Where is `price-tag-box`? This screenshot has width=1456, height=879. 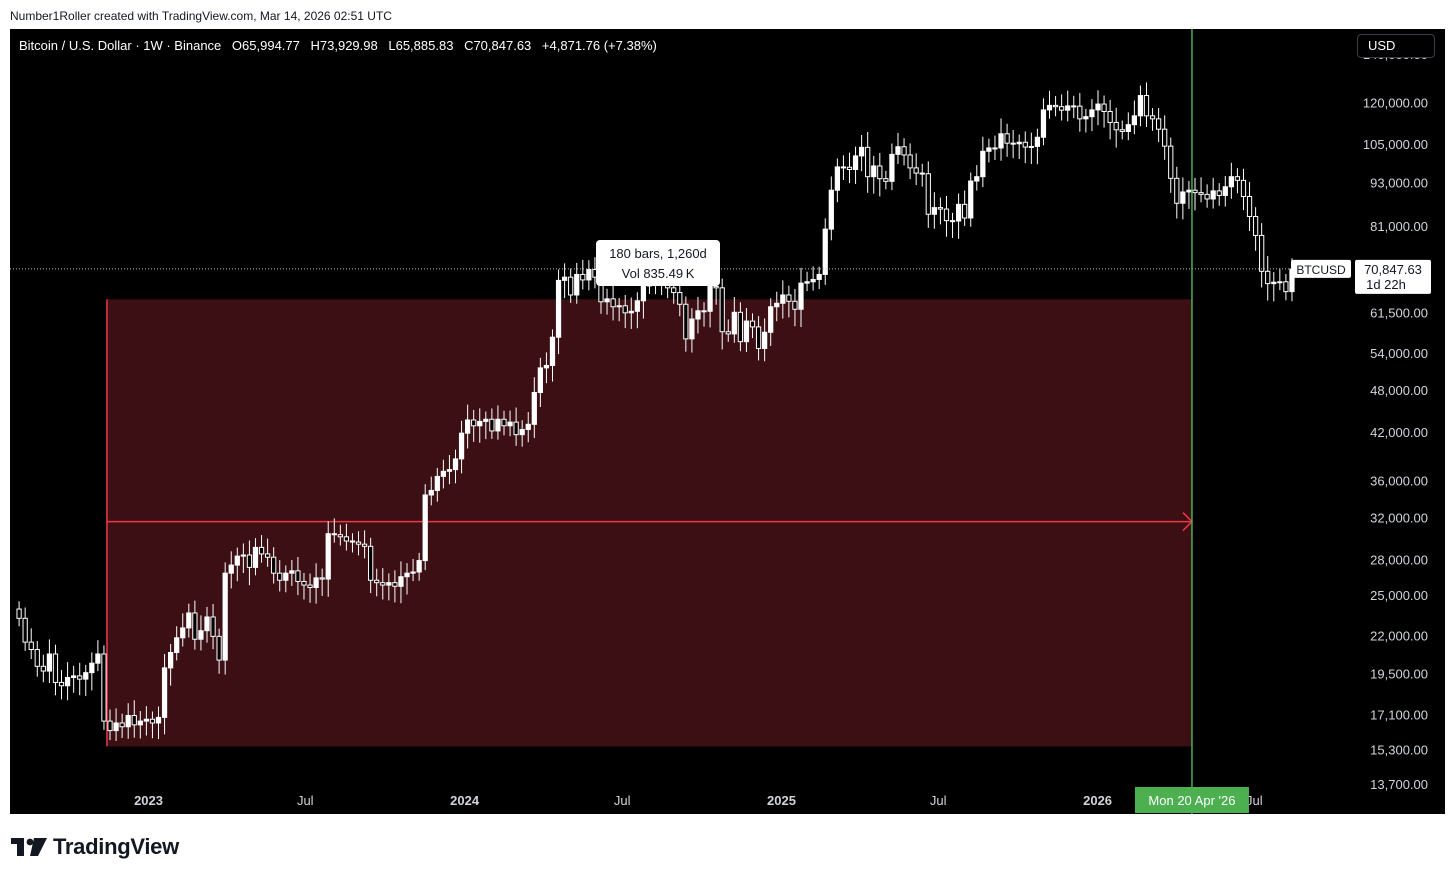 price-tag-box is located at coordinates (1393, 276).